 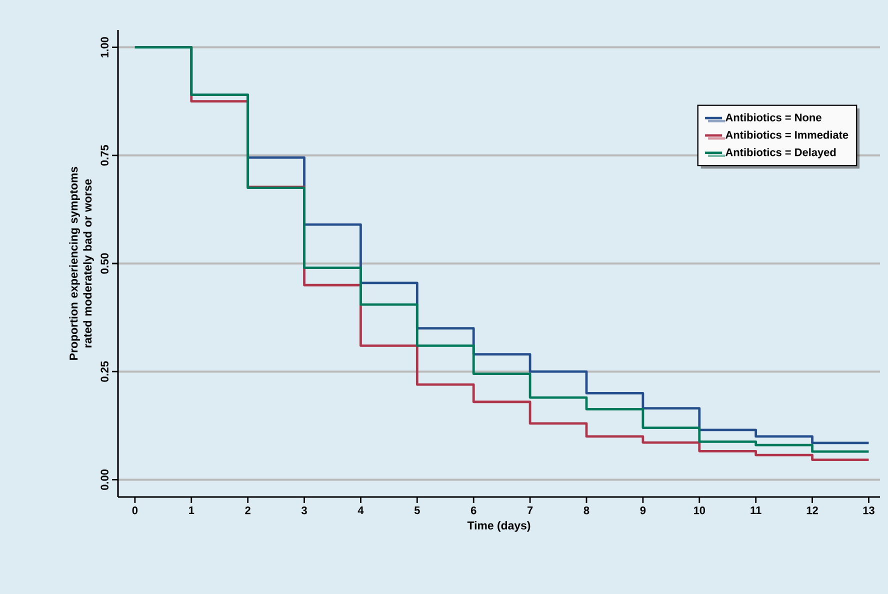 What do you see at coordinates (812, 510) in the screenshot?
I see `x-tick-label: 12` at bounding box center [812, 510].